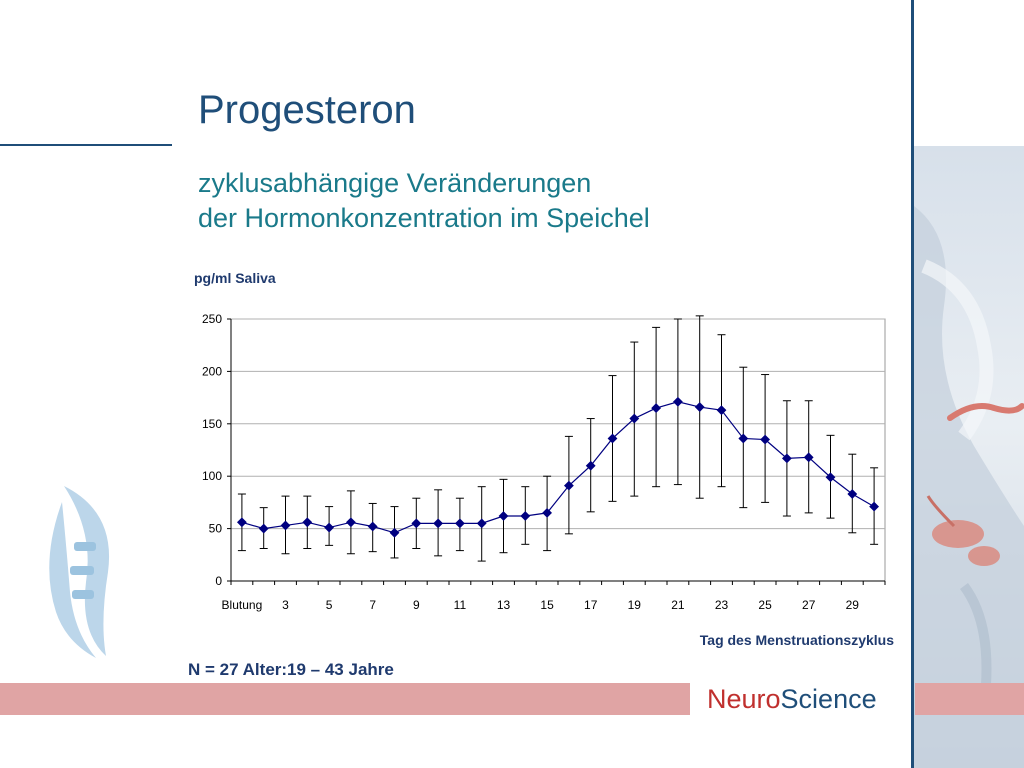  I want to click on x-tick-label: Blutung, so click(242, 605).